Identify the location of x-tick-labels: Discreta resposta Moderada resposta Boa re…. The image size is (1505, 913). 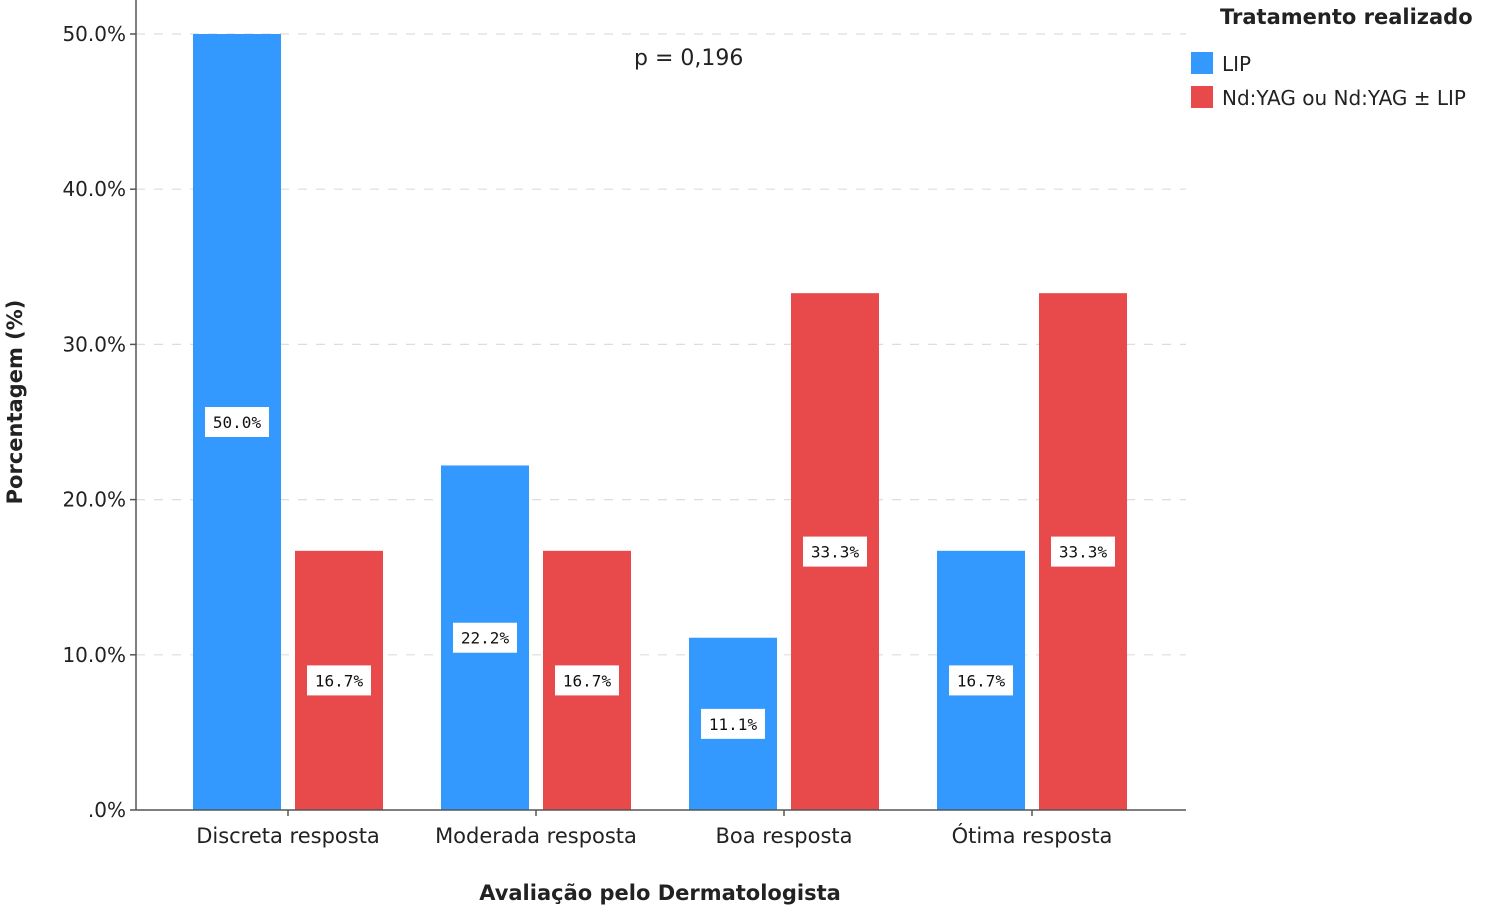
(654, 829).